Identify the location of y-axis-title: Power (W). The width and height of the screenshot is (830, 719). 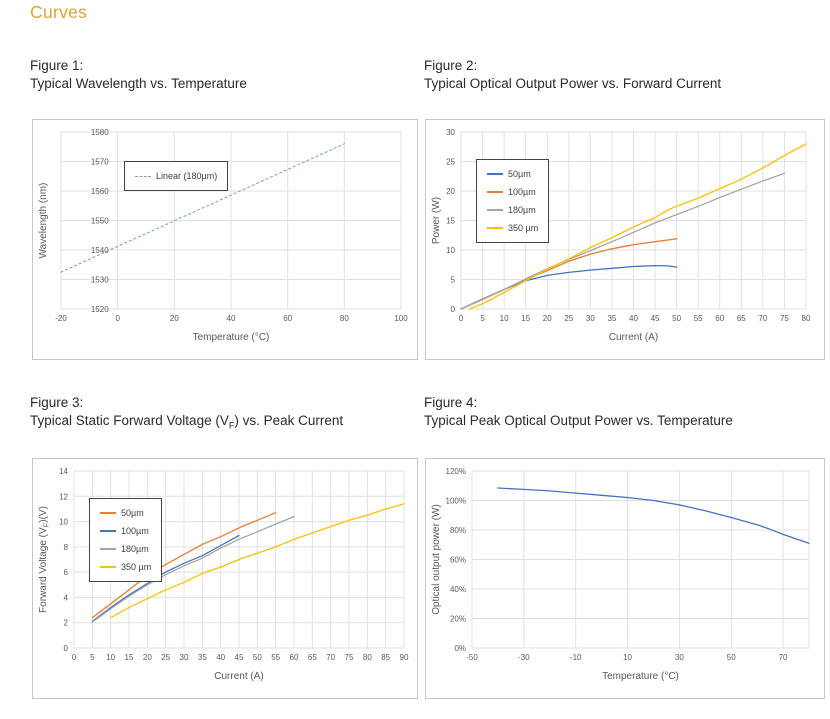
(436, 220).